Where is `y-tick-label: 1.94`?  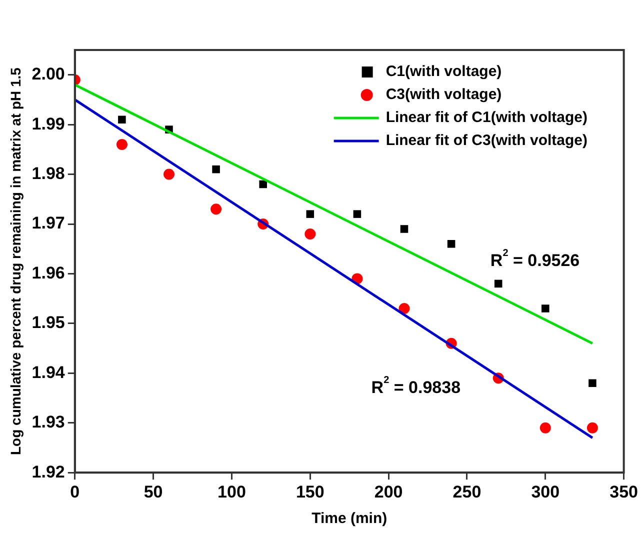
y-tick-label: 1.94 is located at coordinates (49, 372).